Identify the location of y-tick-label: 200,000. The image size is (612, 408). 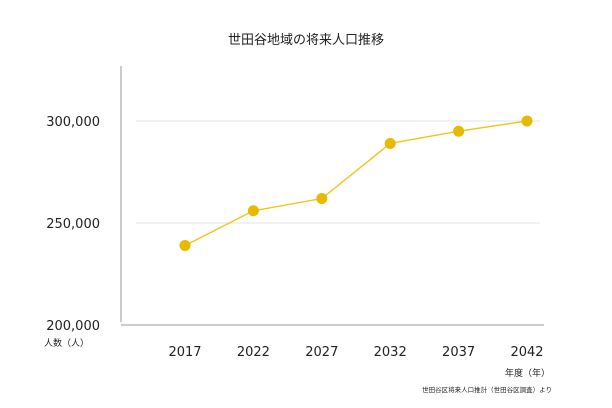
(73, 326).